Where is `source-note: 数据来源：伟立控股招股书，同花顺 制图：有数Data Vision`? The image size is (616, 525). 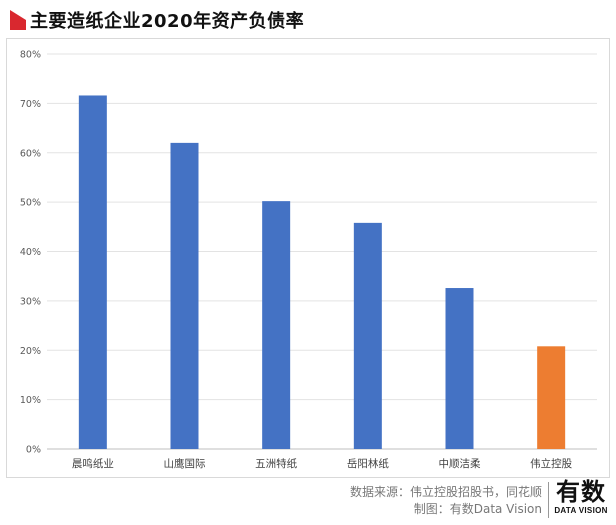 source-note: 数据来源：伟立控股招股书，同花顺 制图：有数Data Vision is located at coordinates (446, 501).